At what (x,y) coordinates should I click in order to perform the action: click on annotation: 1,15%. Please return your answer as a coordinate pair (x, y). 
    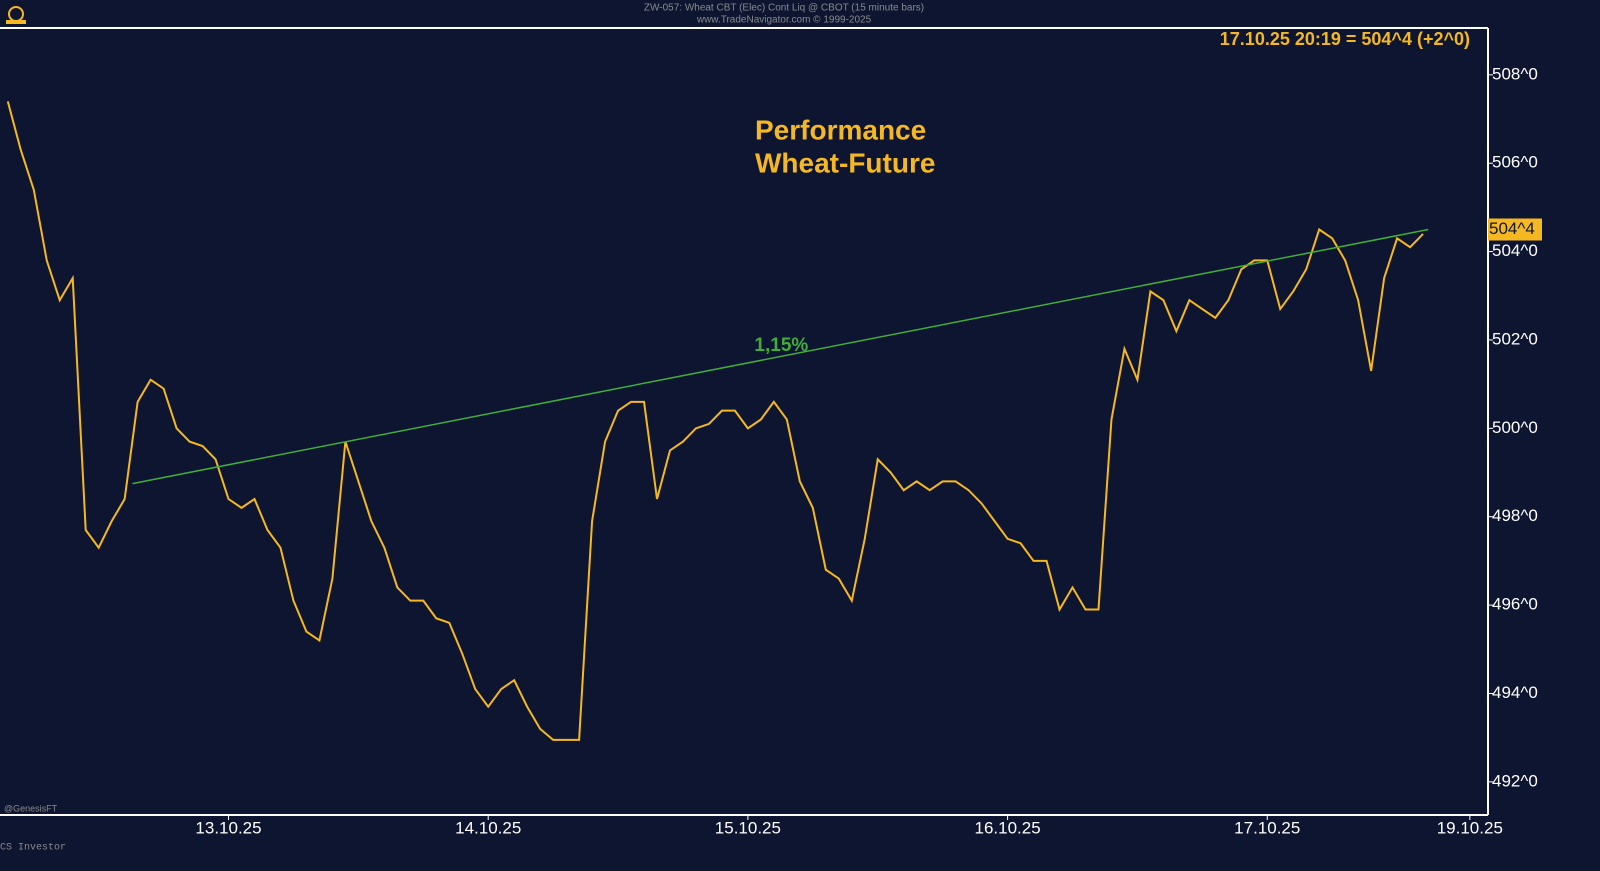
    Looking at the image, I should click on (781, 345).